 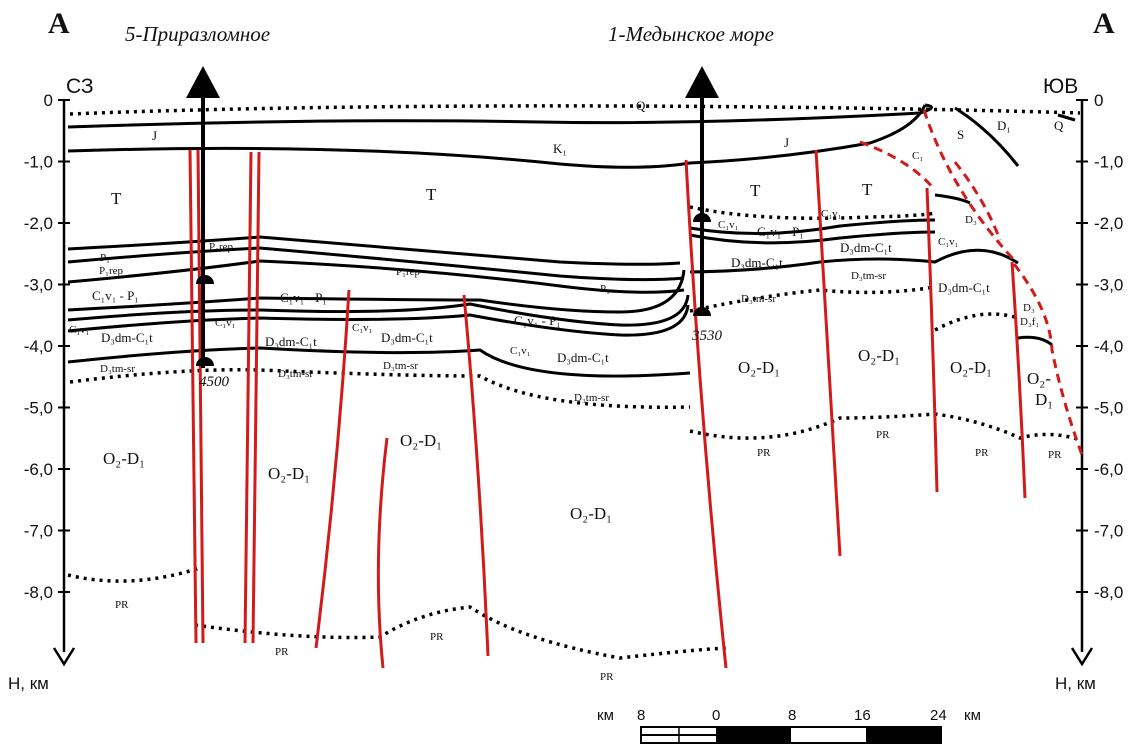 What do you see at coordinates (1098, 100) in the screenshot?
I see `right-axis-tick-label: 0` at bounding box center [1098, 100].